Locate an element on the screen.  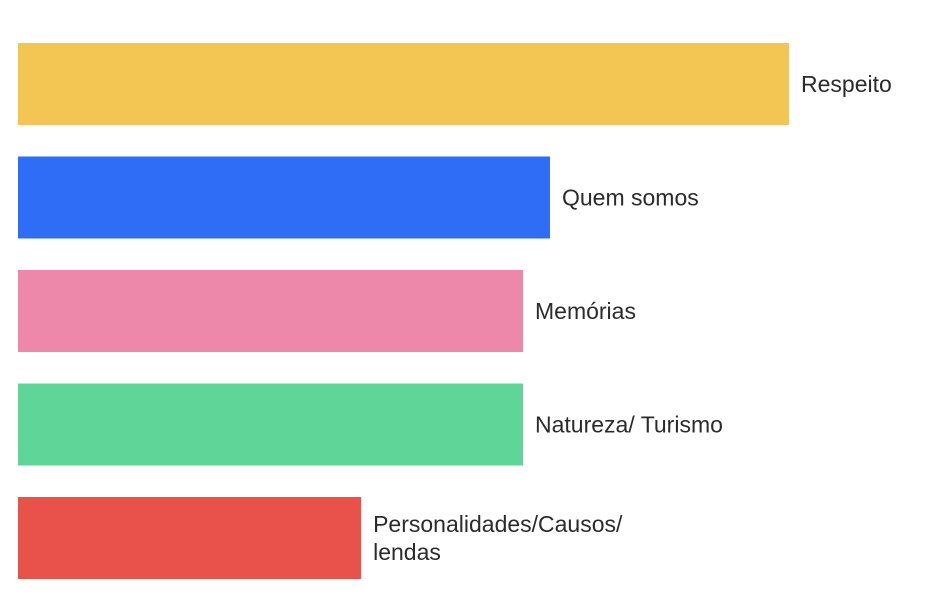
bar-label-4: Natureza/ Turismo is located at coordinates (629, 425).